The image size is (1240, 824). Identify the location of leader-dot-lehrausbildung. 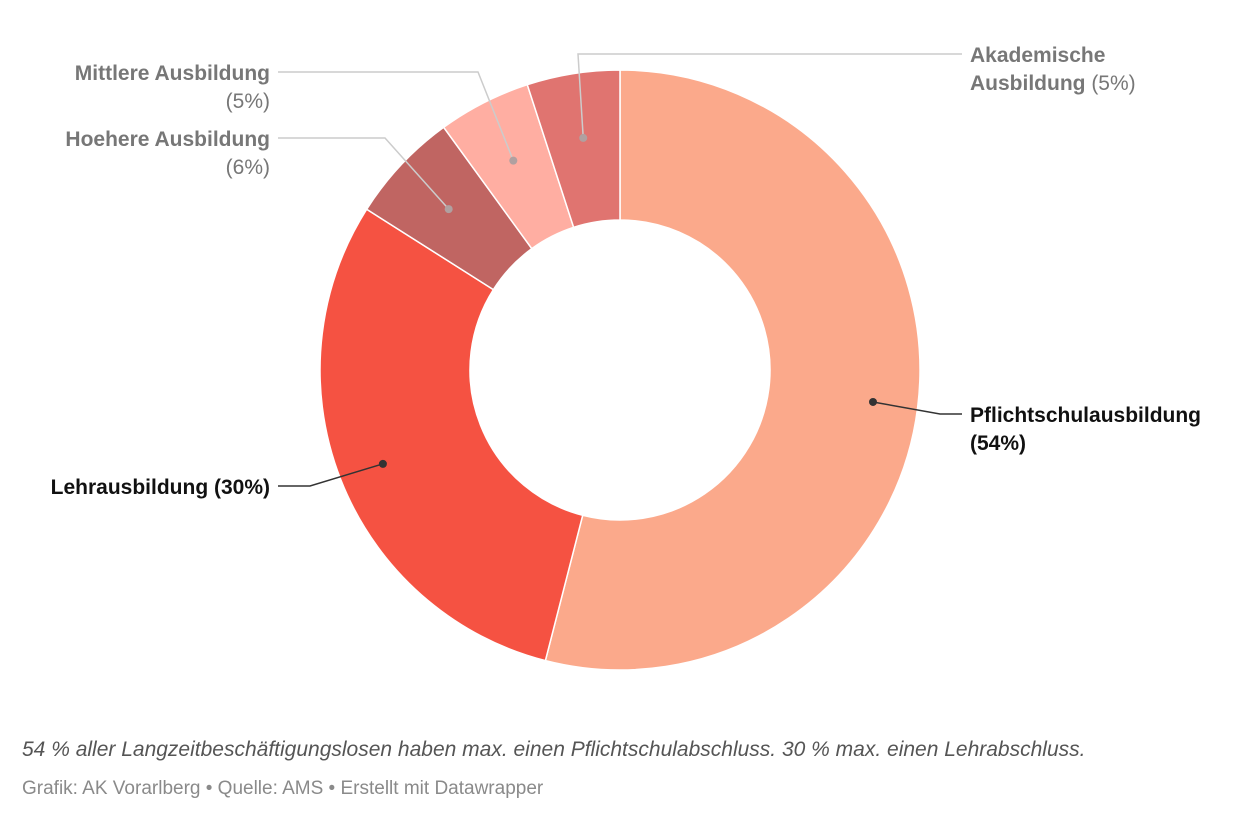
(382, 463).